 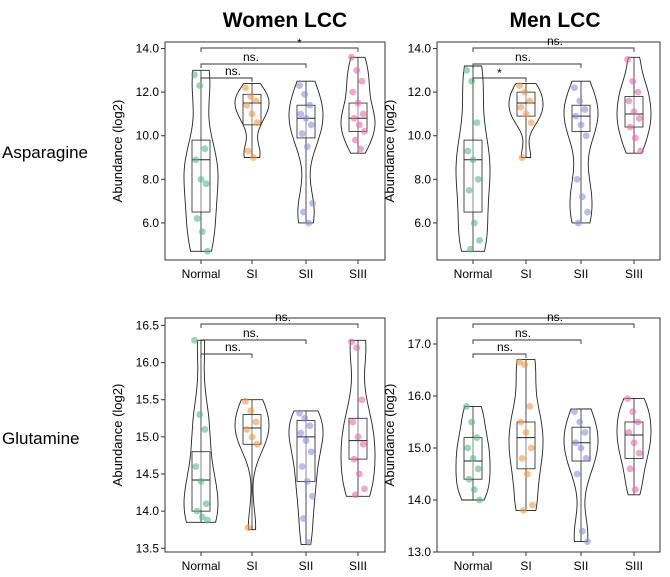 I want to click on x-tick-label: Normal, so click(x=201, y=566).